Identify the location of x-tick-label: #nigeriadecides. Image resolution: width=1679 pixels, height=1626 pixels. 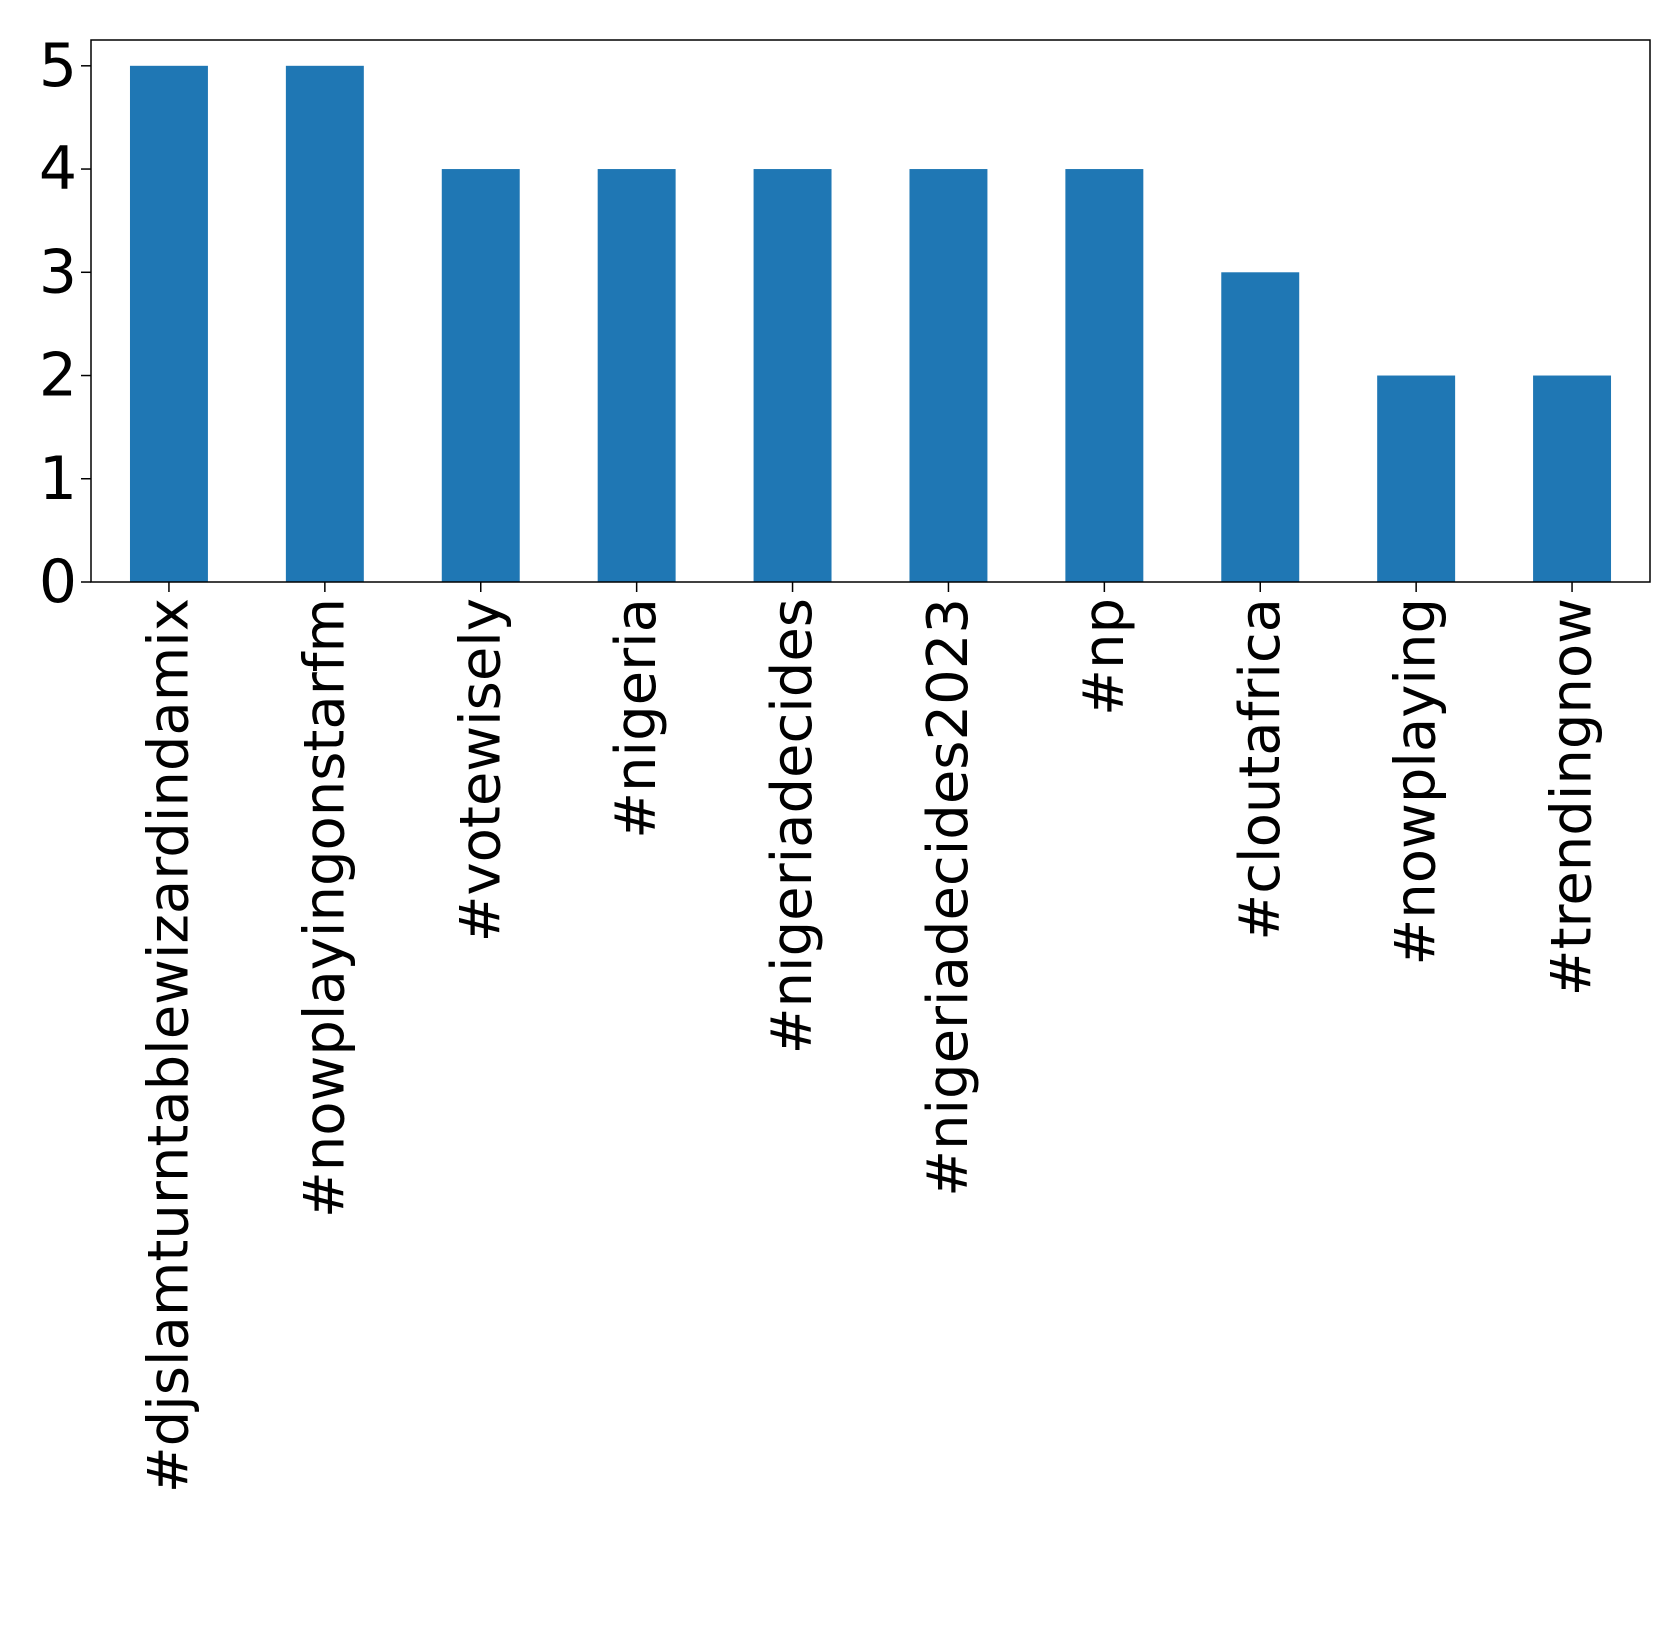
(792, 826).